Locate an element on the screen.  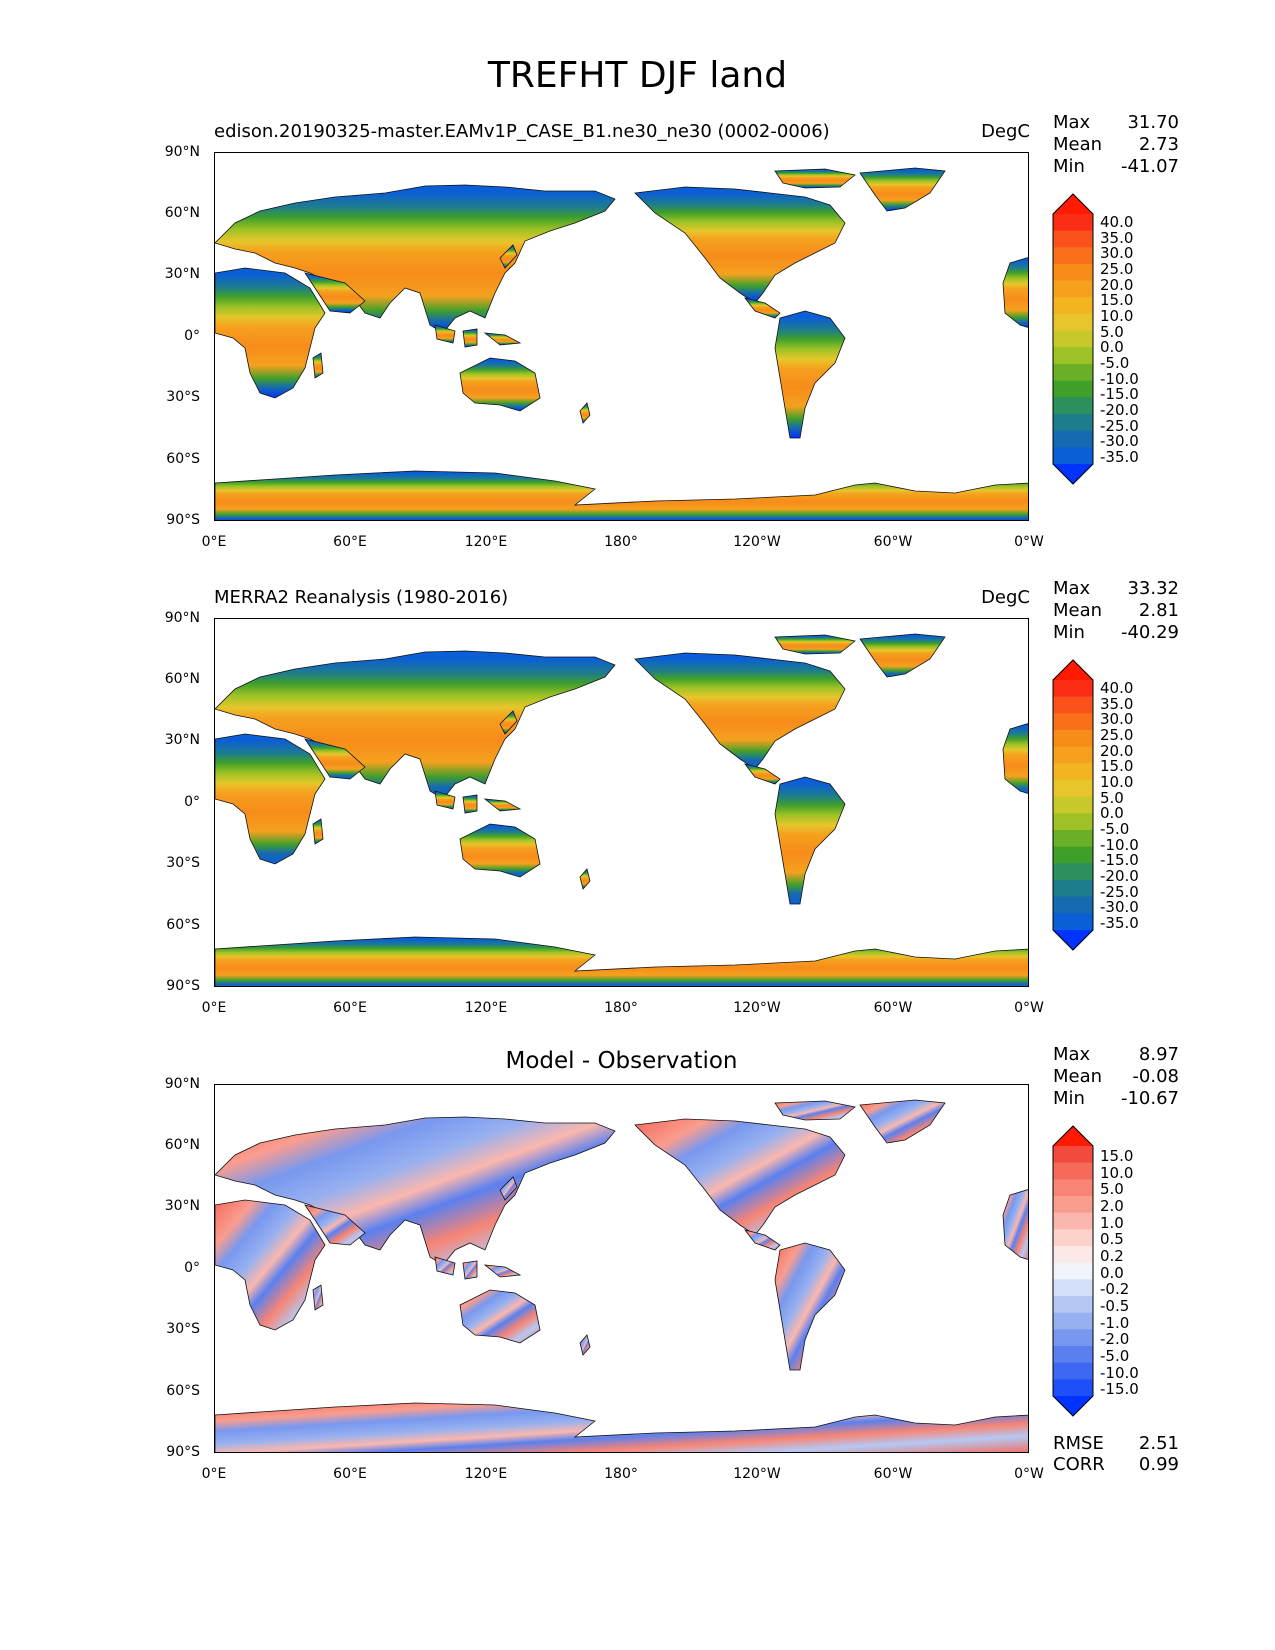
figure-title: TREFHT DJF land is located at coordinates (637, 75).